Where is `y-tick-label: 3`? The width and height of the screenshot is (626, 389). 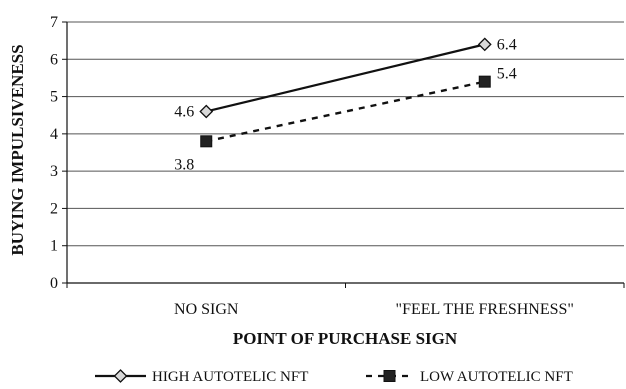
y-tick-label: 3 is located at coordinates (54, 171).